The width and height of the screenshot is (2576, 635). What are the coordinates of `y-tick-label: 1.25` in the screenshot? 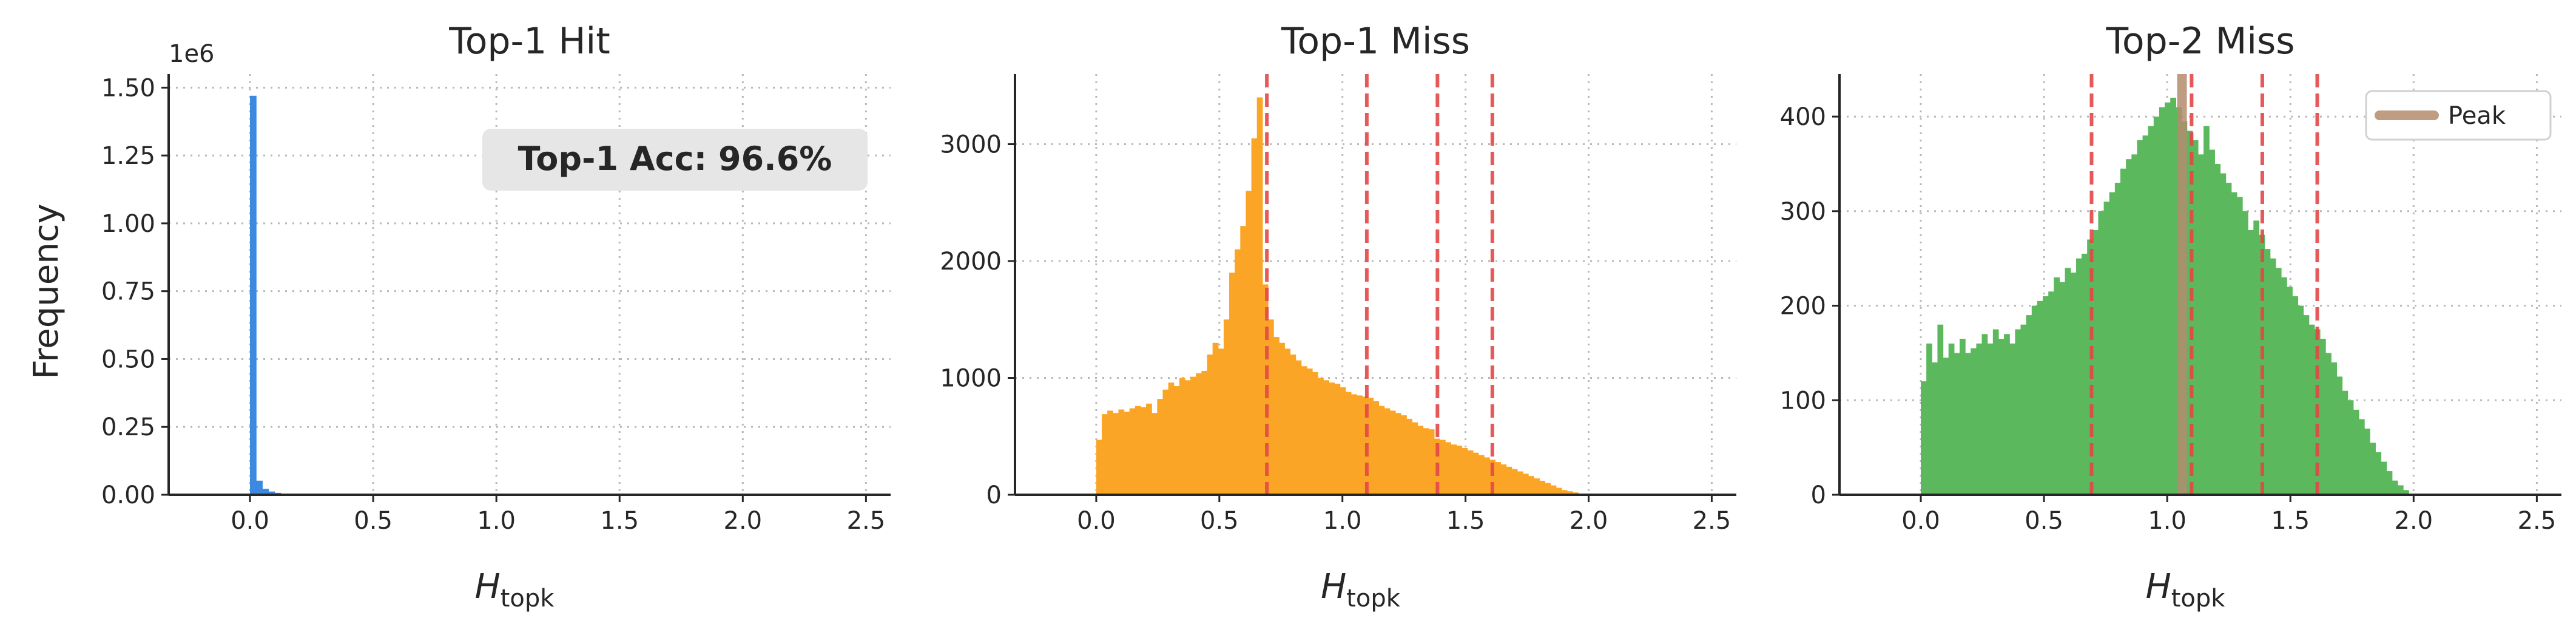 It's located at (128, 156).